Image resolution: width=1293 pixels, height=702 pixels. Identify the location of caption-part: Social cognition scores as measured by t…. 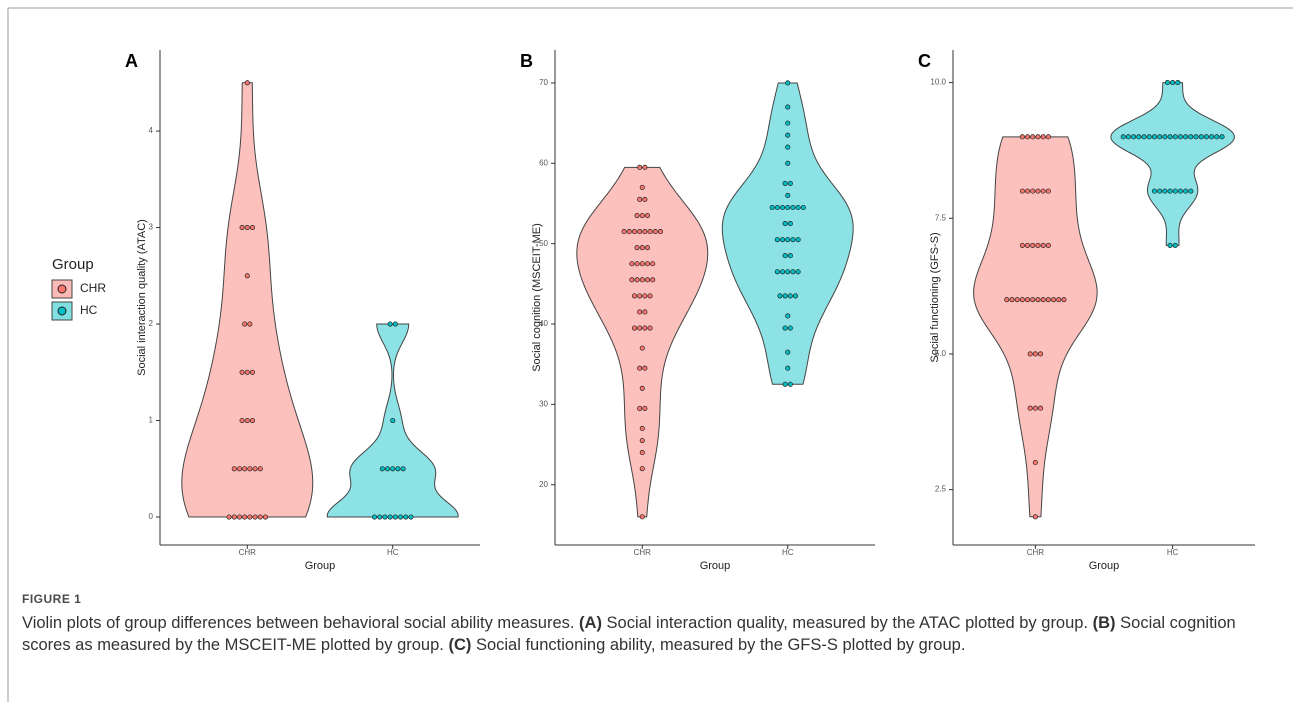
(629, 634).